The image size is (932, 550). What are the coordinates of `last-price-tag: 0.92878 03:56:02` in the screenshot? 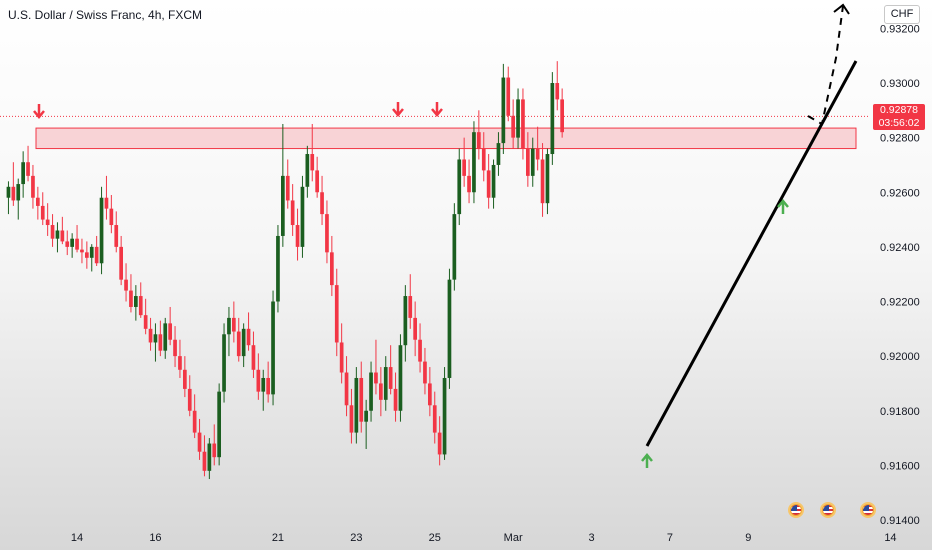 It's located at (899, 117).